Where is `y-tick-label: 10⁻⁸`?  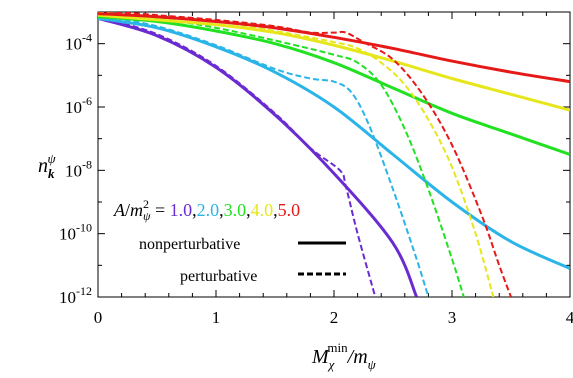 y-tick-label: 10⁻⁸ is located at coordinates (78, 168).